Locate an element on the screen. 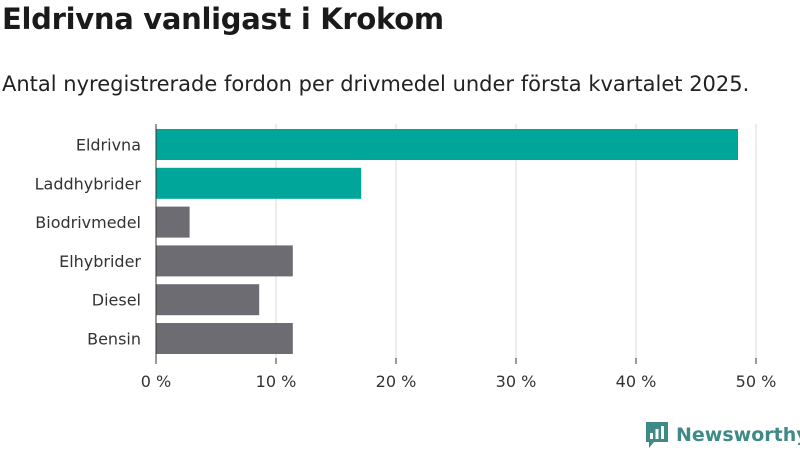  newsworthy-logo-icon is located at coordinates (657, 435).